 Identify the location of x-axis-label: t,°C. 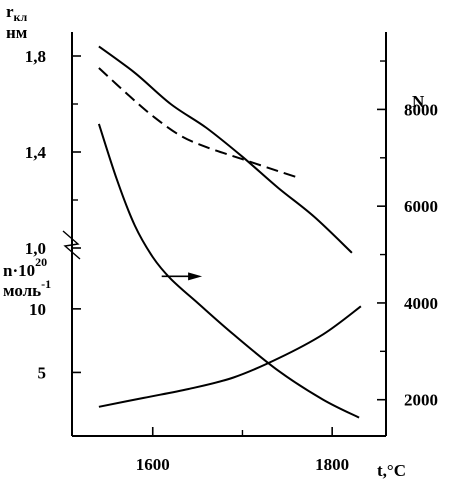
(391, 470).